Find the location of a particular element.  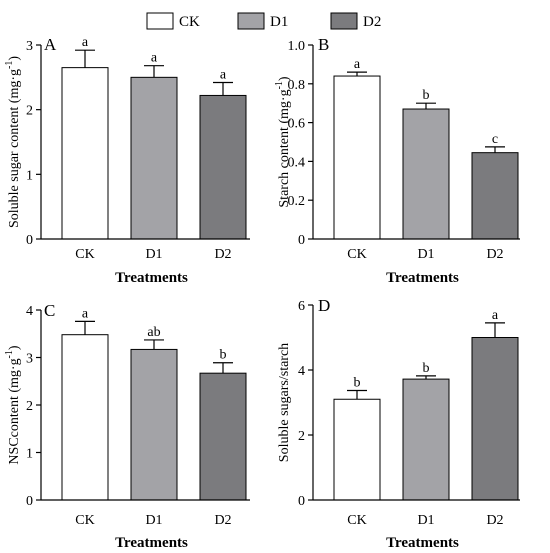

y-axis-title: Soluble sugars/starch is located at coordinates (284, 402).